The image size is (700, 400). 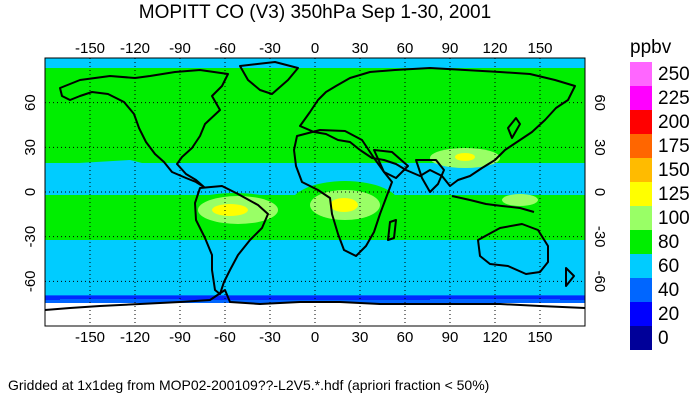 I want to click on lat-tick-label-left: -30, so click(x=30, y=237).